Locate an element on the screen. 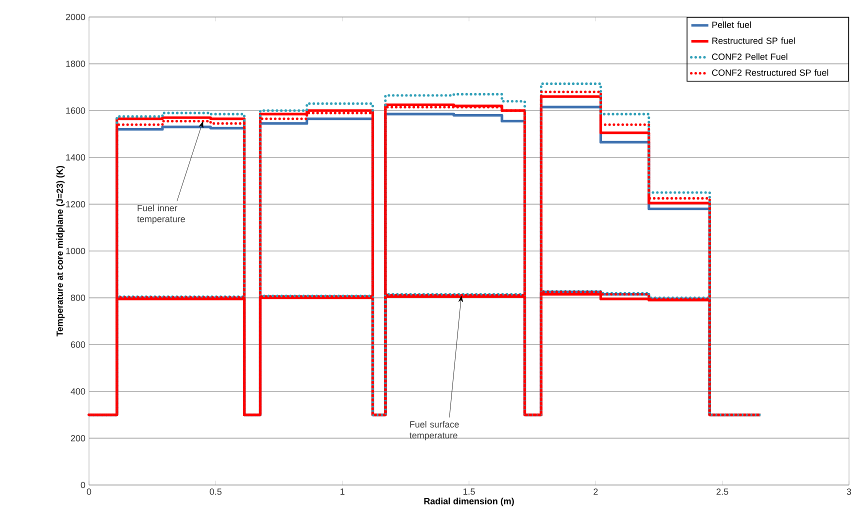 The width and height of the screenshot is (856, 530). x-tick-label: 2.5 is located at coordinates (722, 491).